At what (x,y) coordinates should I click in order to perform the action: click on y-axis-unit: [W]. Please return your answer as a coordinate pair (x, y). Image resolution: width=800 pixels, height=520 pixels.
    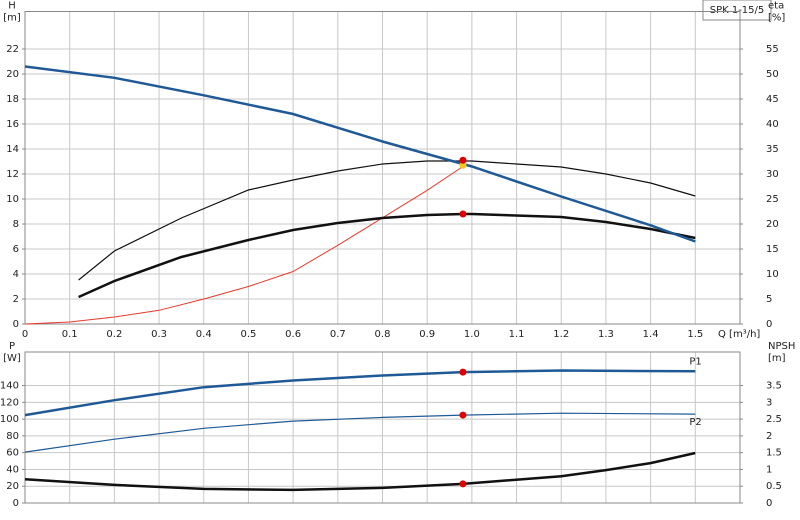
    Looking at the image, I should click on (12, 358).